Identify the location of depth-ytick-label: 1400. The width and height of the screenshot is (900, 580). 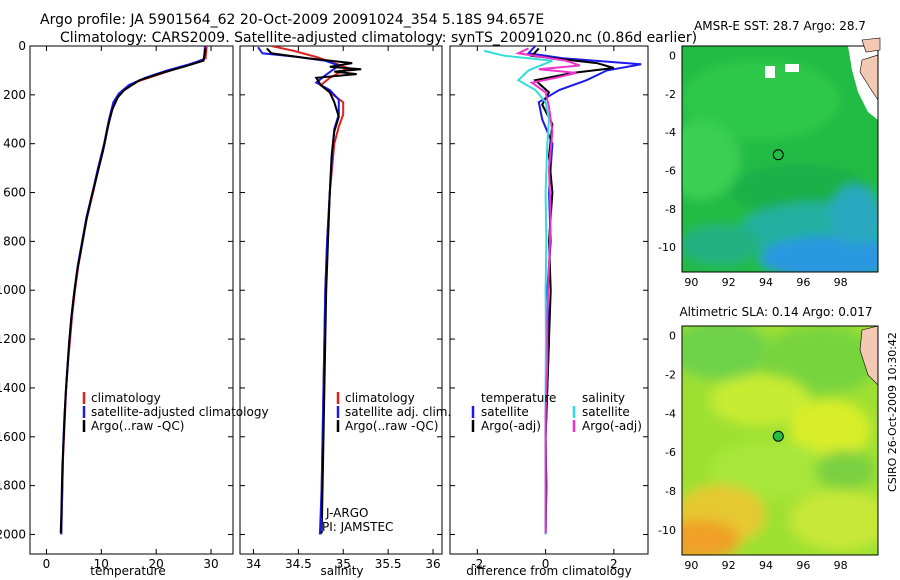
(13, 388).